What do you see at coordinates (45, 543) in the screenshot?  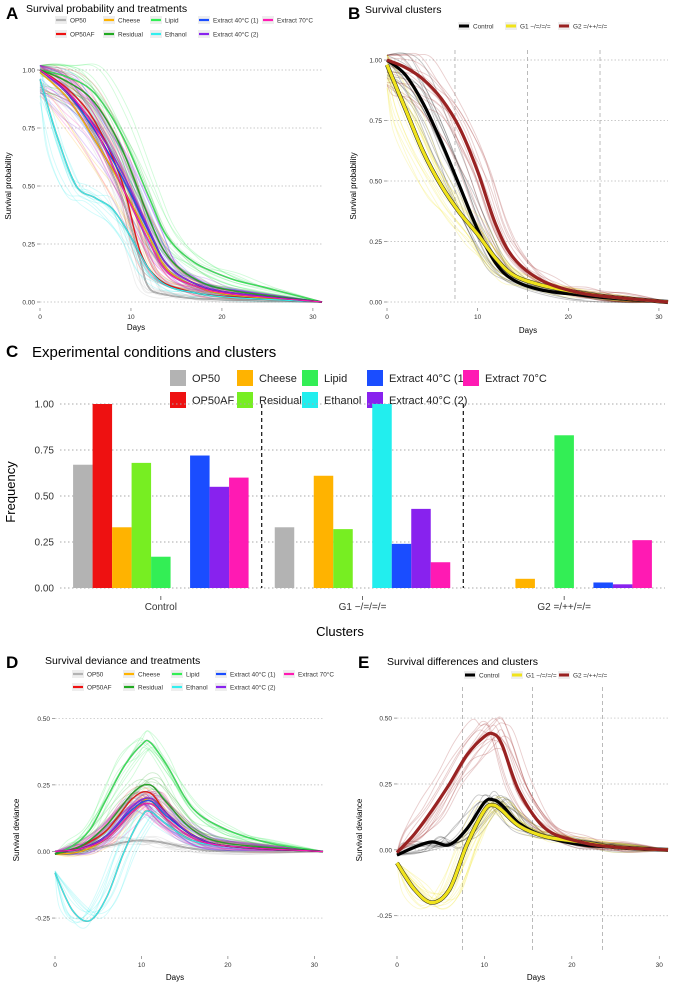 I see `y-tick-label: 0.25` at bounding box center [45, 543].